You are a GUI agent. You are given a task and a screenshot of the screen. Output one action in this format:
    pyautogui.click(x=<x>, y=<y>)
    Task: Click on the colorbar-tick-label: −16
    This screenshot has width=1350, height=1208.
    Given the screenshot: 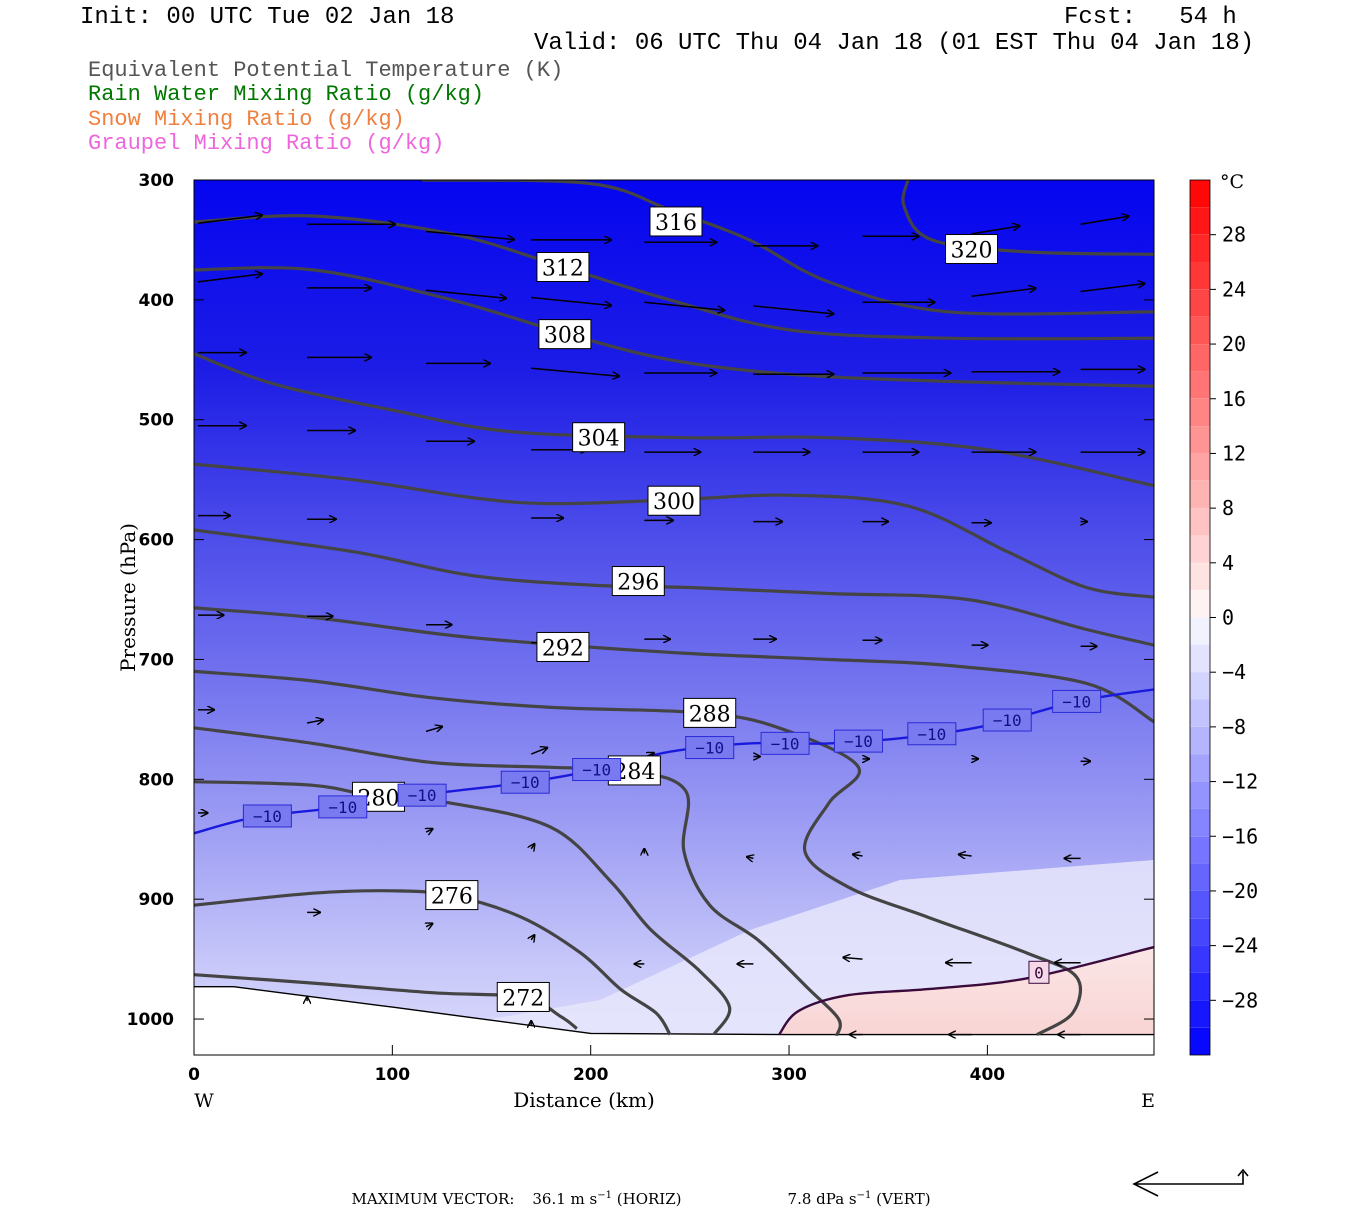 What is the action you would take?
    pyautogui.click(x=1240, y=836)
    